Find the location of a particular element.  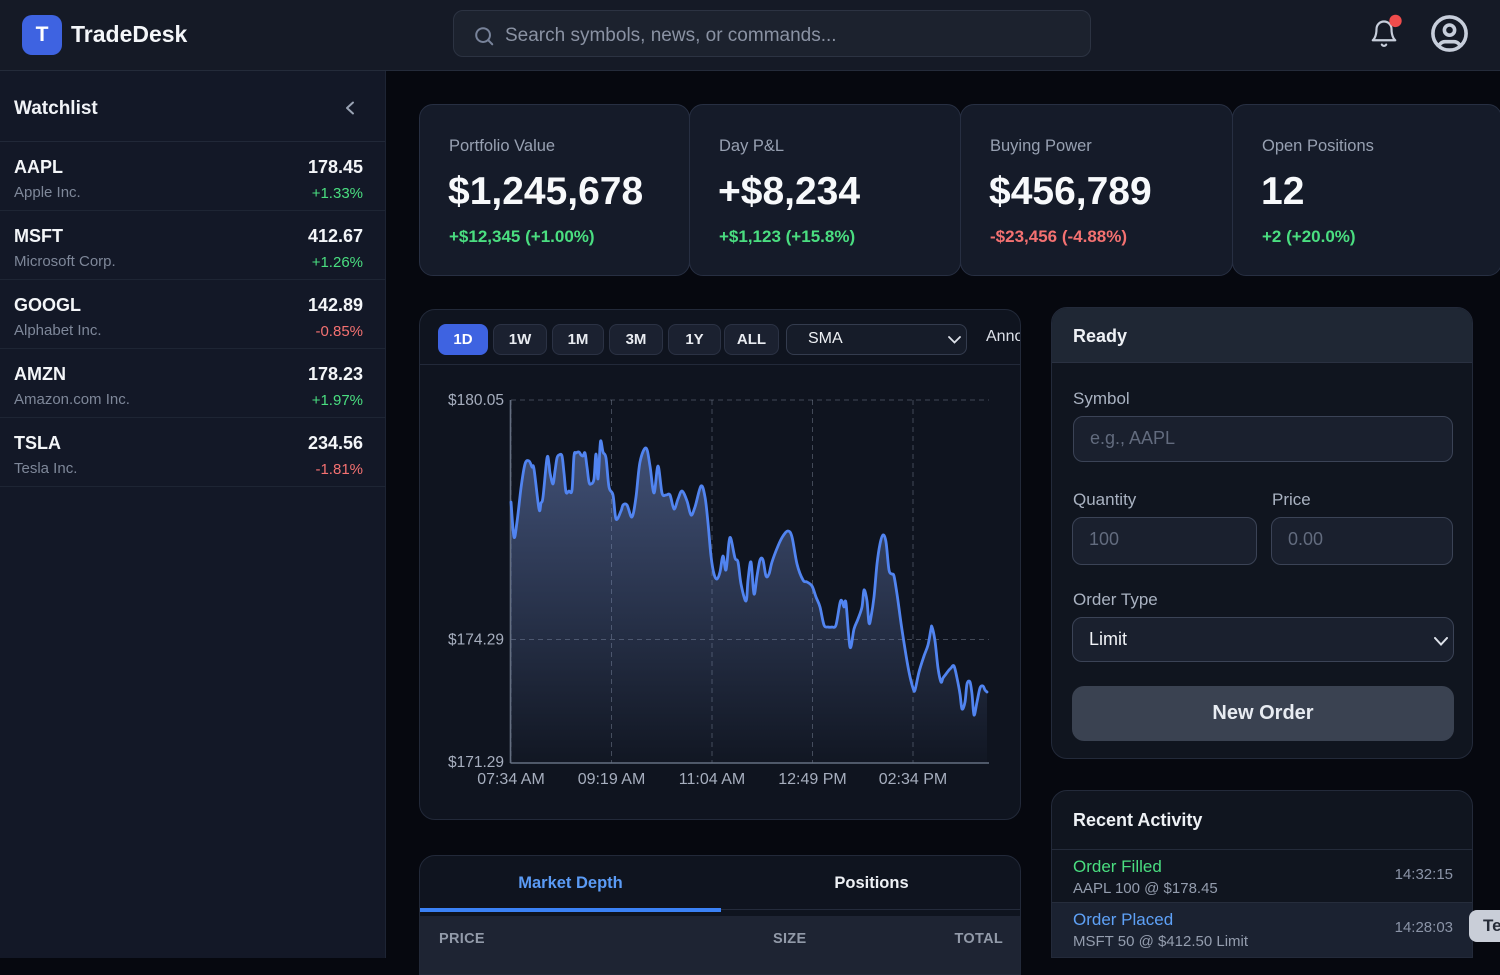

svg-text: 11:04 AM is located at coordinates (712, 779).